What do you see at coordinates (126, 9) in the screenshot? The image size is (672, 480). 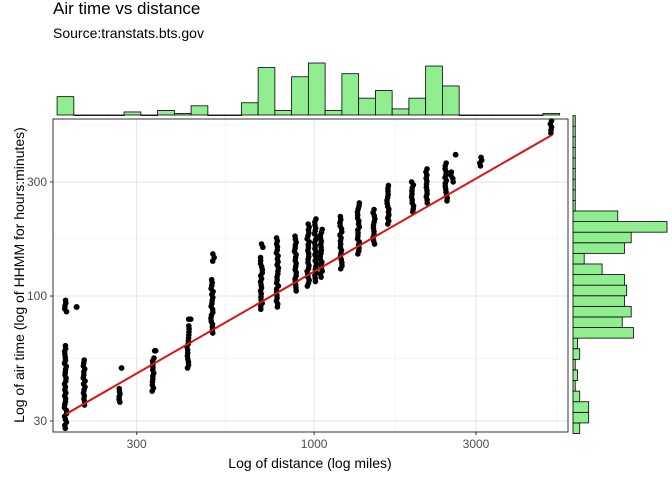 I see `chart-title: Air time vs distance` at bounding box center [126, 9].